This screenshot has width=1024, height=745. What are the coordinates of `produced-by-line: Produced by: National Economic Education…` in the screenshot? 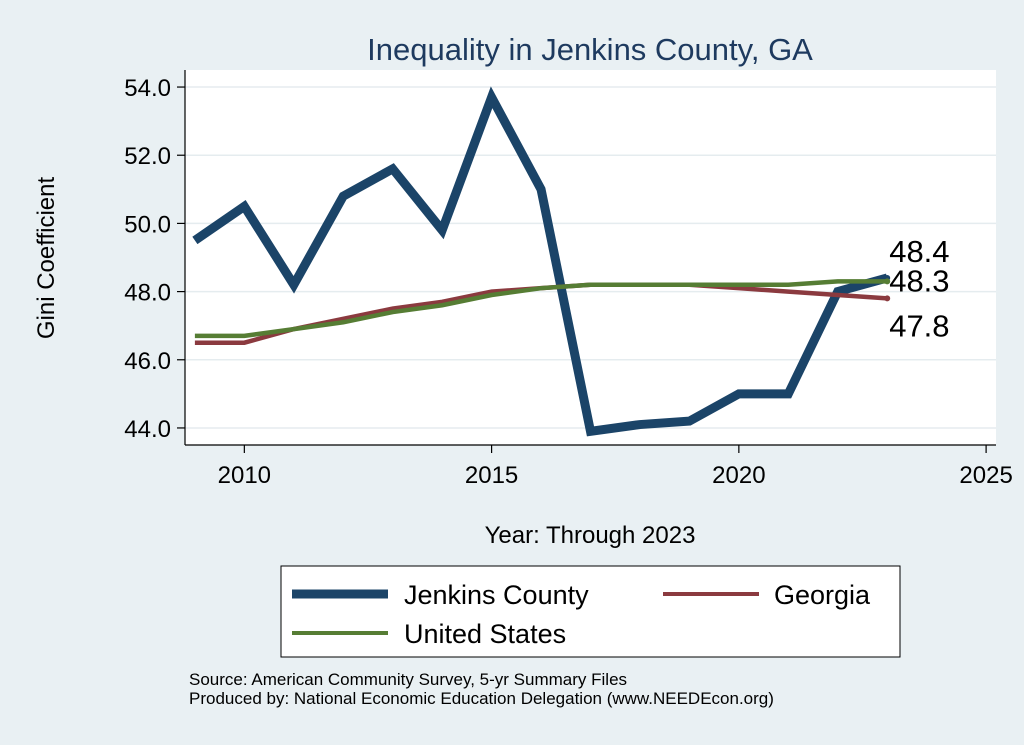 It's located at (481, 698).